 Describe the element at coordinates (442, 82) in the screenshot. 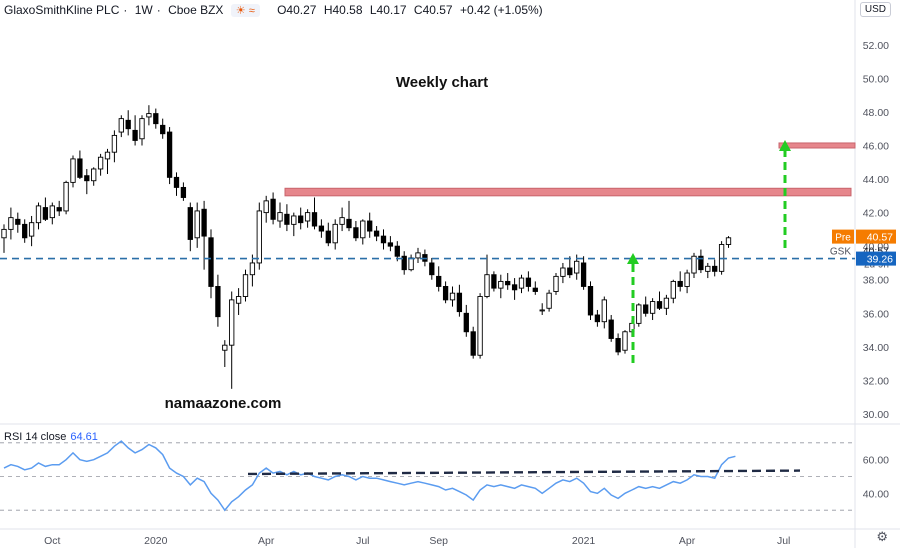

I see `chart-note: Weekly chart` at that location.